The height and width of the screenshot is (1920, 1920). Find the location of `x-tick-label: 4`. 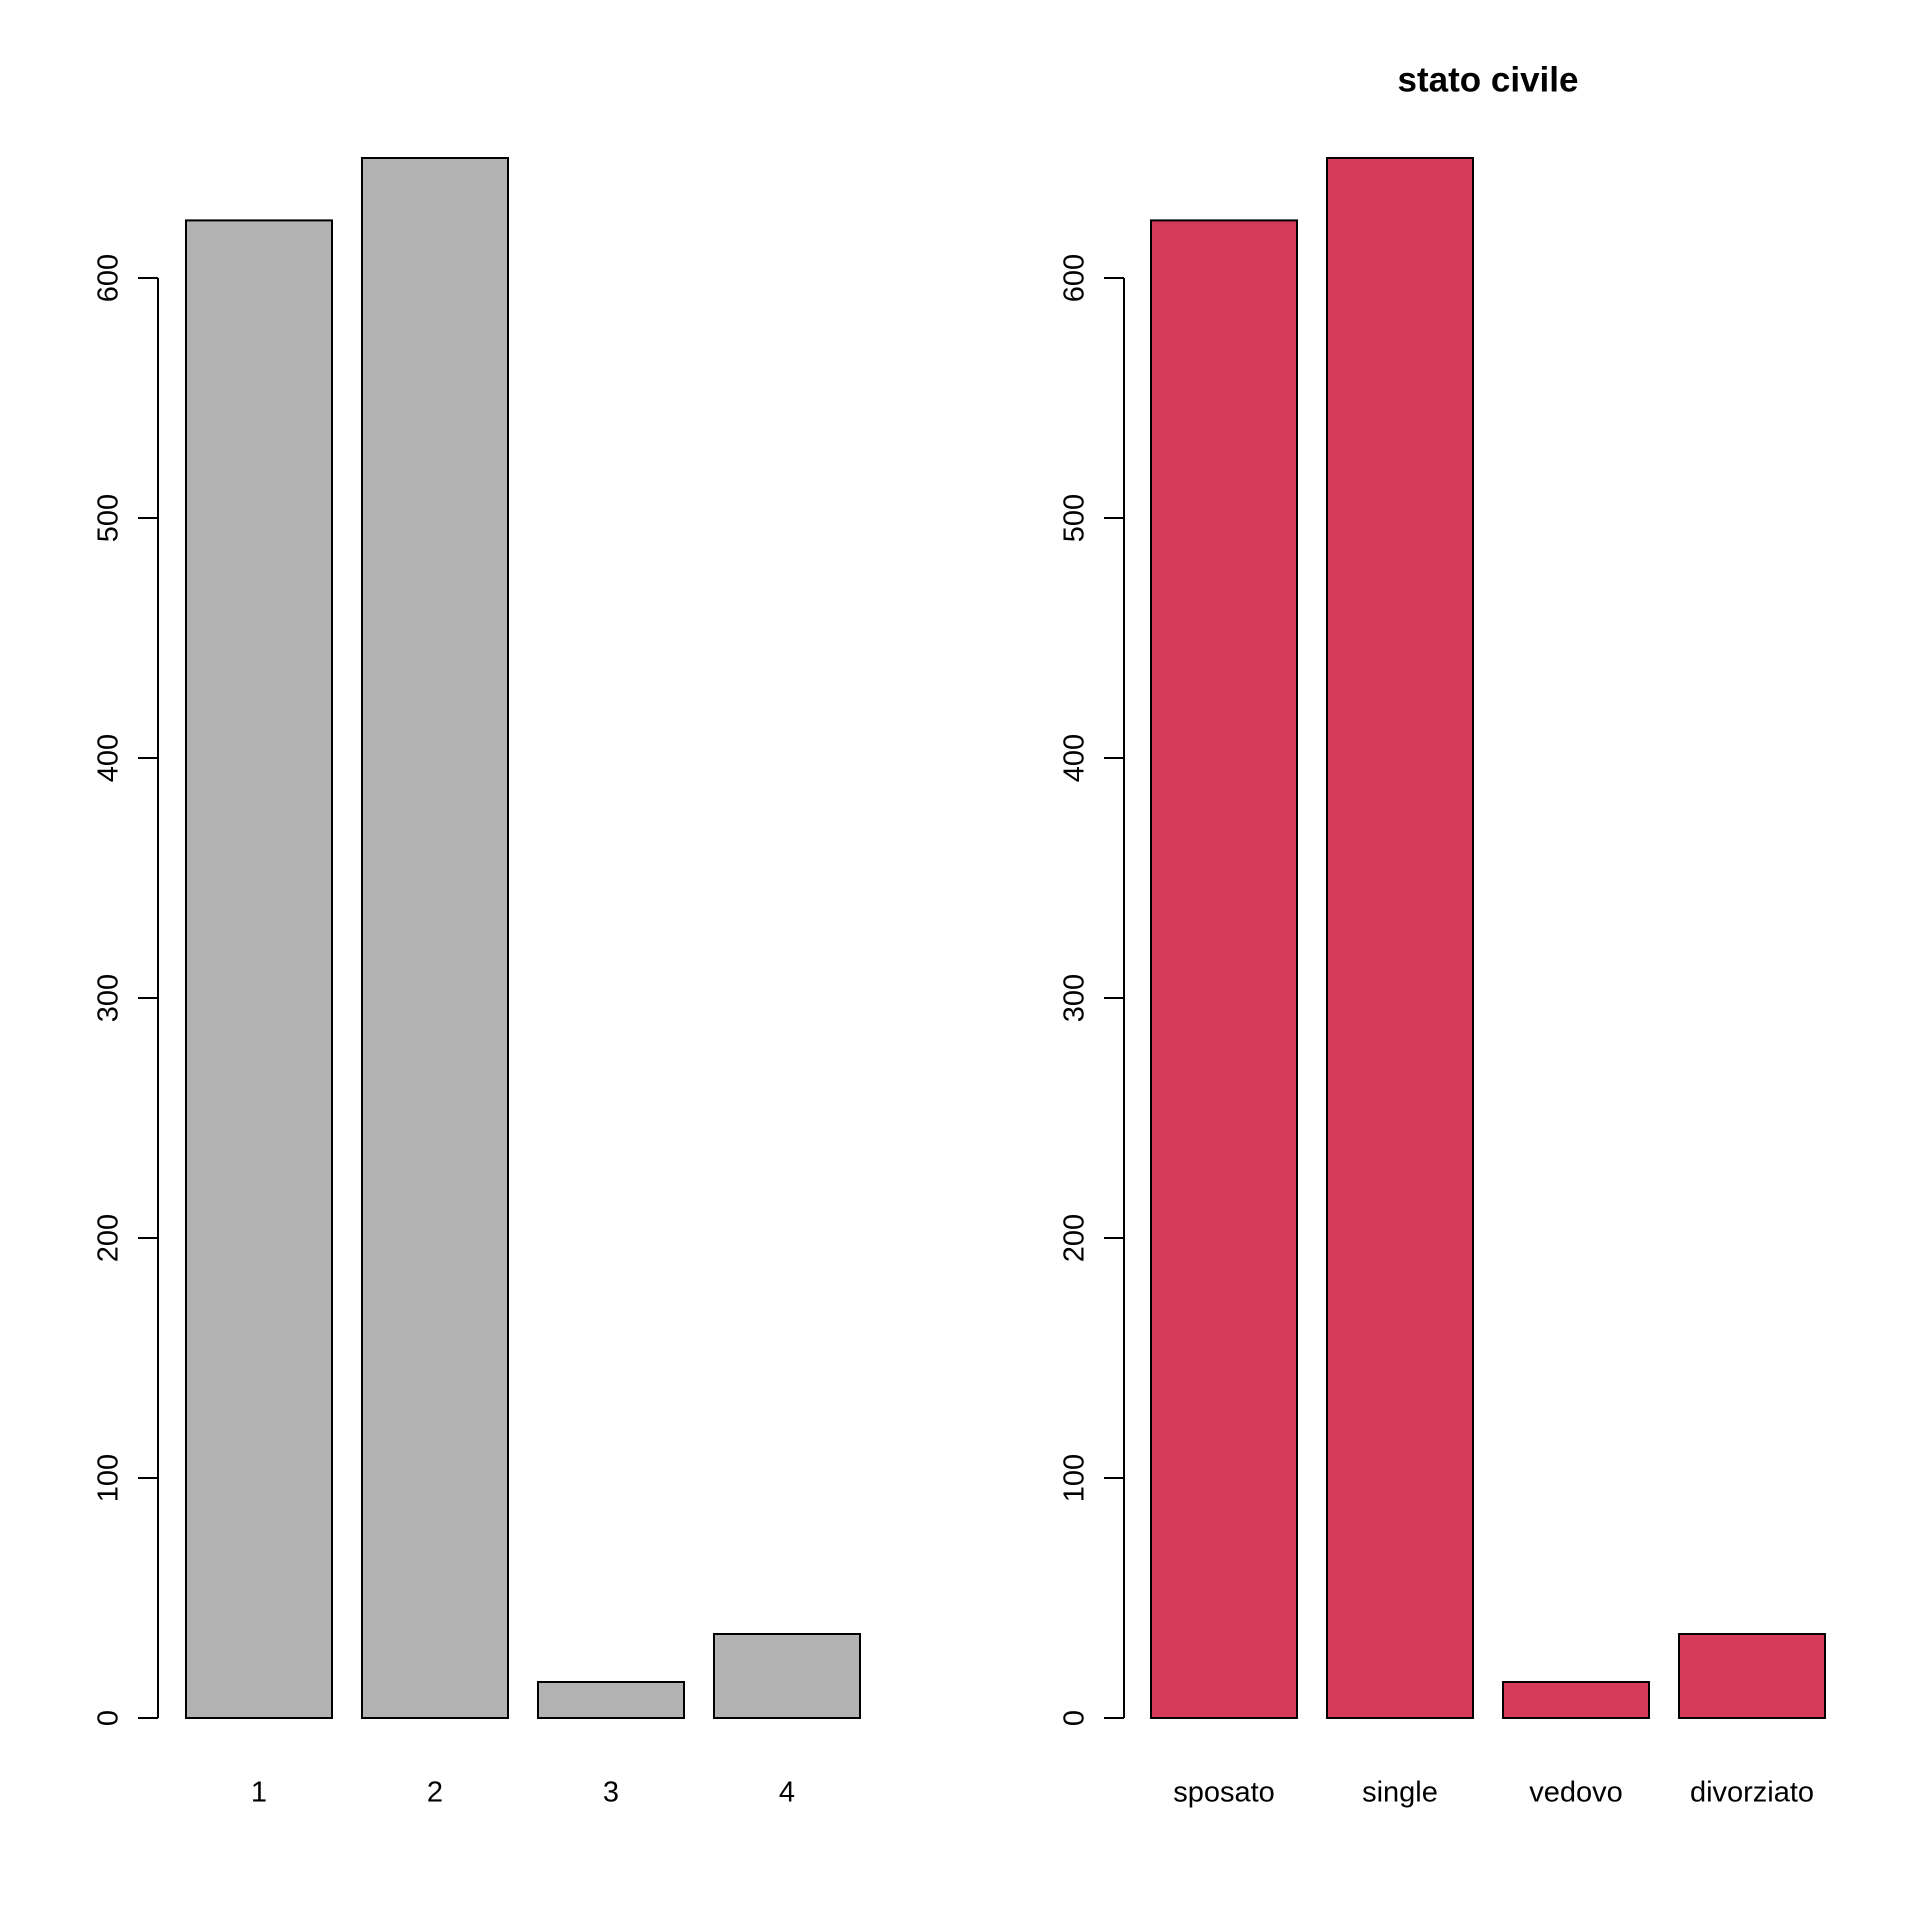

x-tick-label: 4 is located at coordinates (787, 1793).